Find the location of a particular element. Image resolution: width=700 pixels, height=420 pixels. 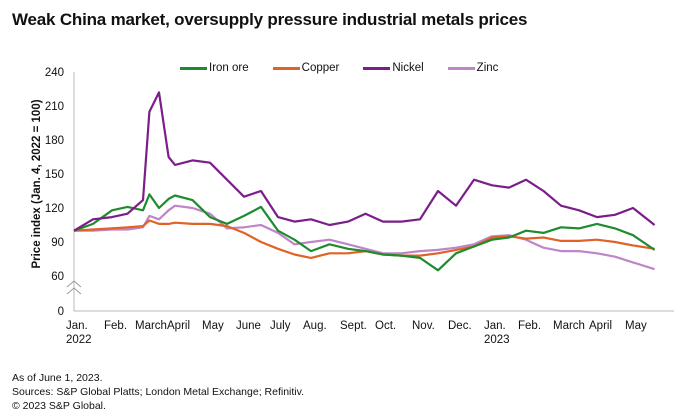

copyright-note: © 2023 S&P Global. is located at coordinates (59, 406).